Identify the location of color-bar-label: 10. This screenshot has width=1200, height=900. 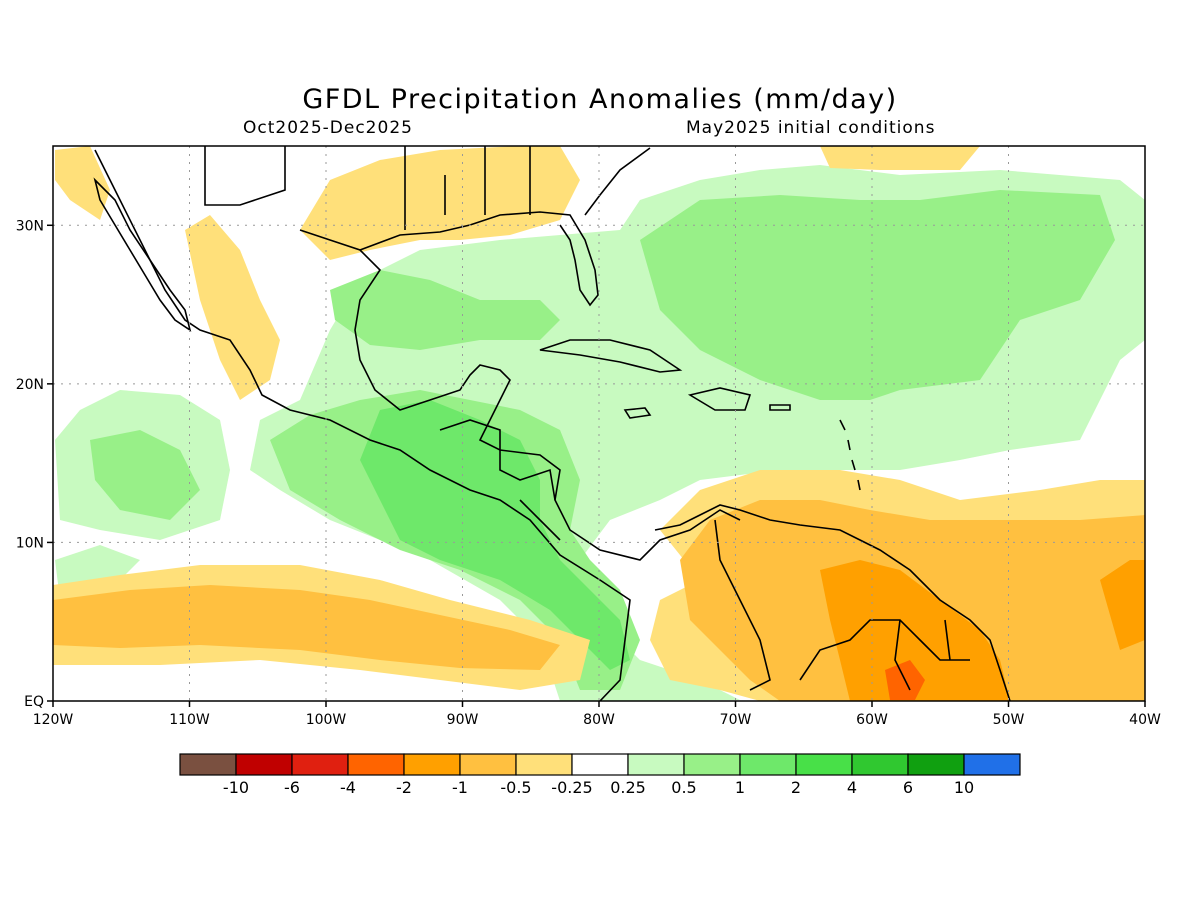
(964, 787).